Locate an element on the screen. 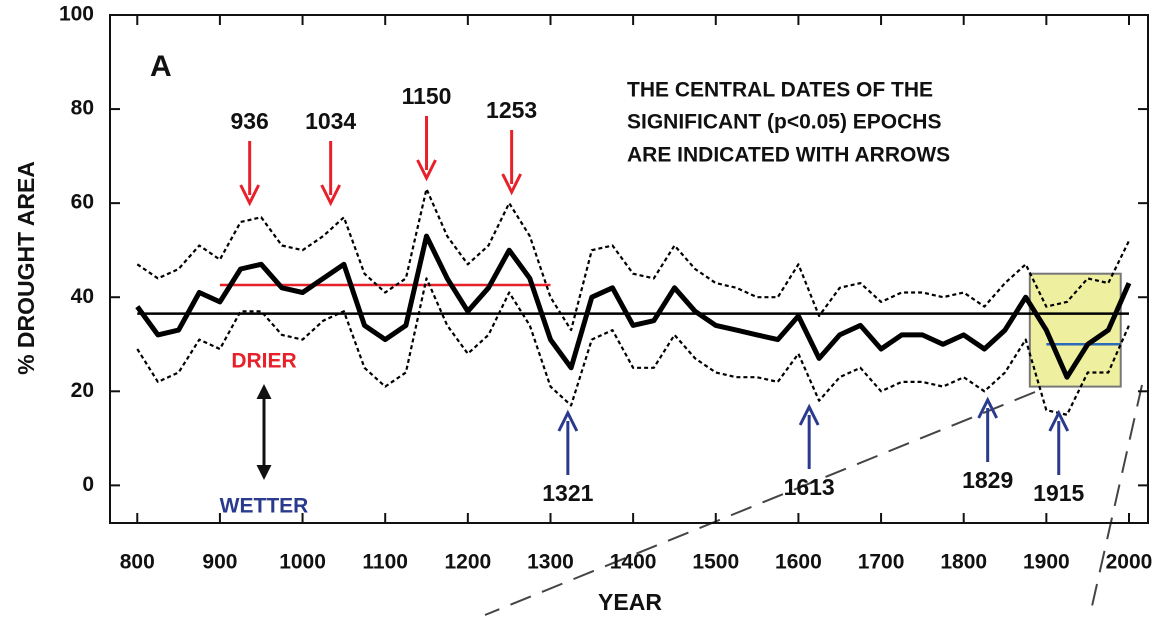 The image size is (1165, 623). drier-label: DRIER is located at coordinates (263, 361).